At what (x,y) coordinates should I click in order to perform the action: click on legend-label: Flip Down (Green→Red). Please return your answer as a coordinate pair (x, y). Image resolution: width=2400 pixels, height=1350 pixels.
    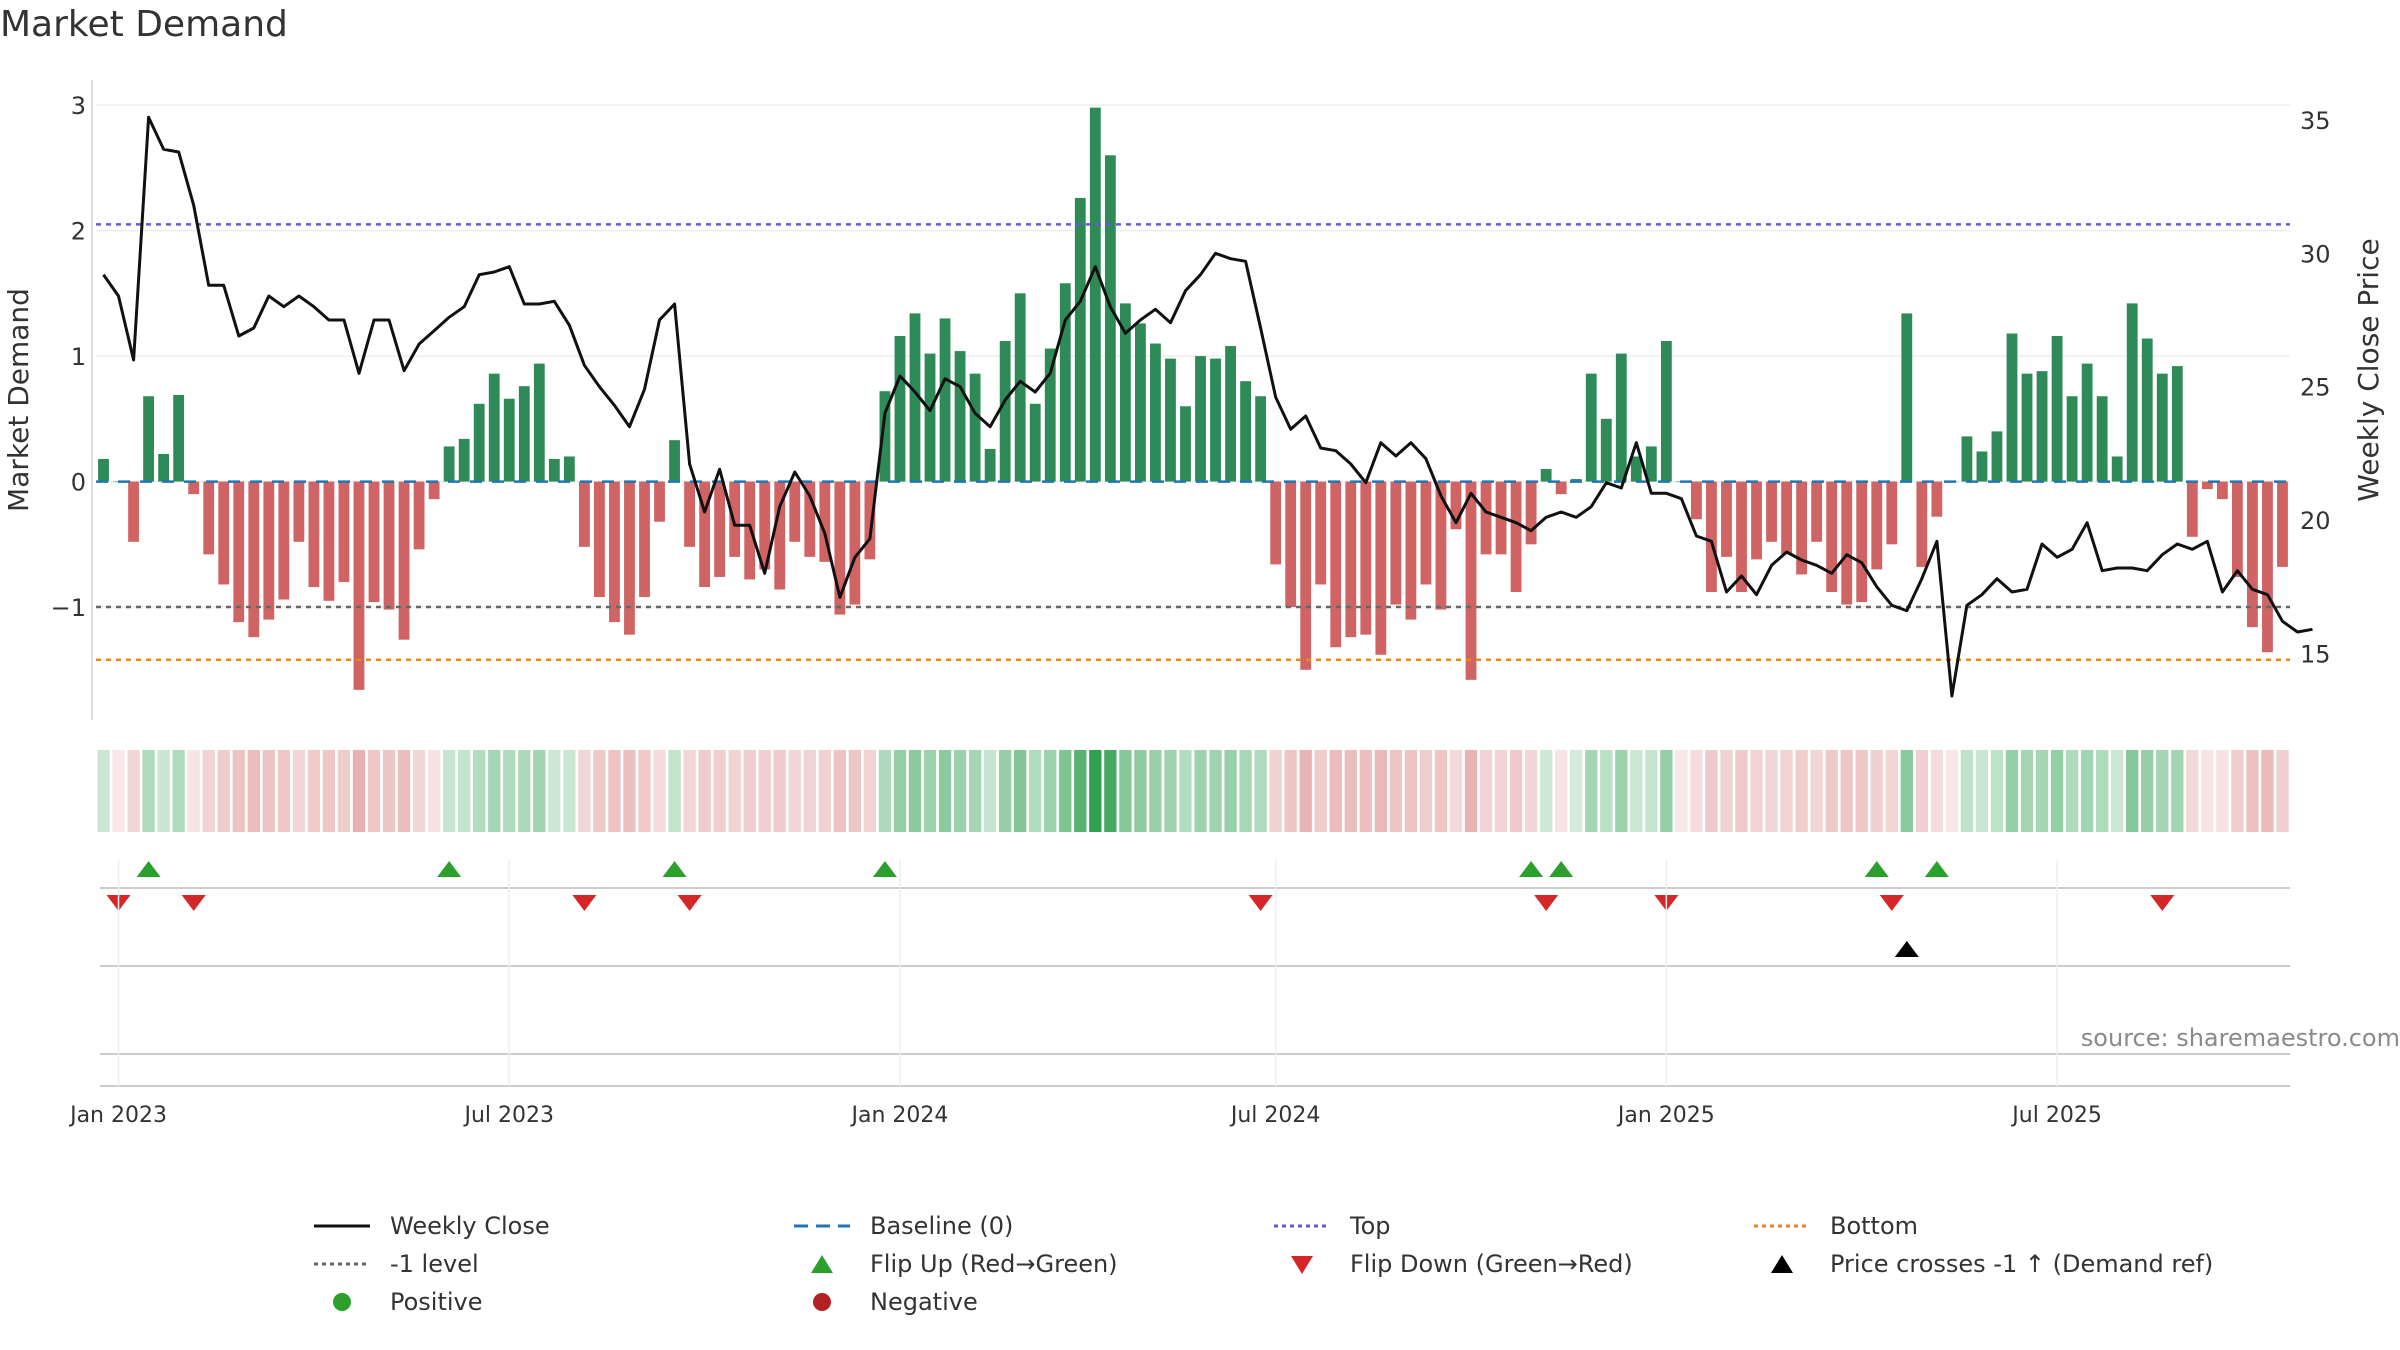
    Looking at the image, I should click on (1491, 1264).